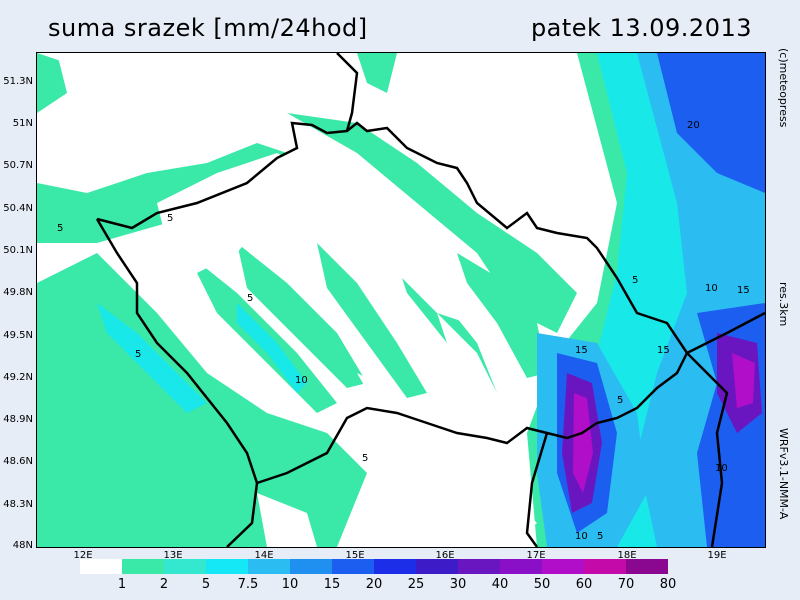 The image size is (800, 600). Describe the element at coordinates (173, 555) in the screenshot. I see `lon-label: 13E` at that location.